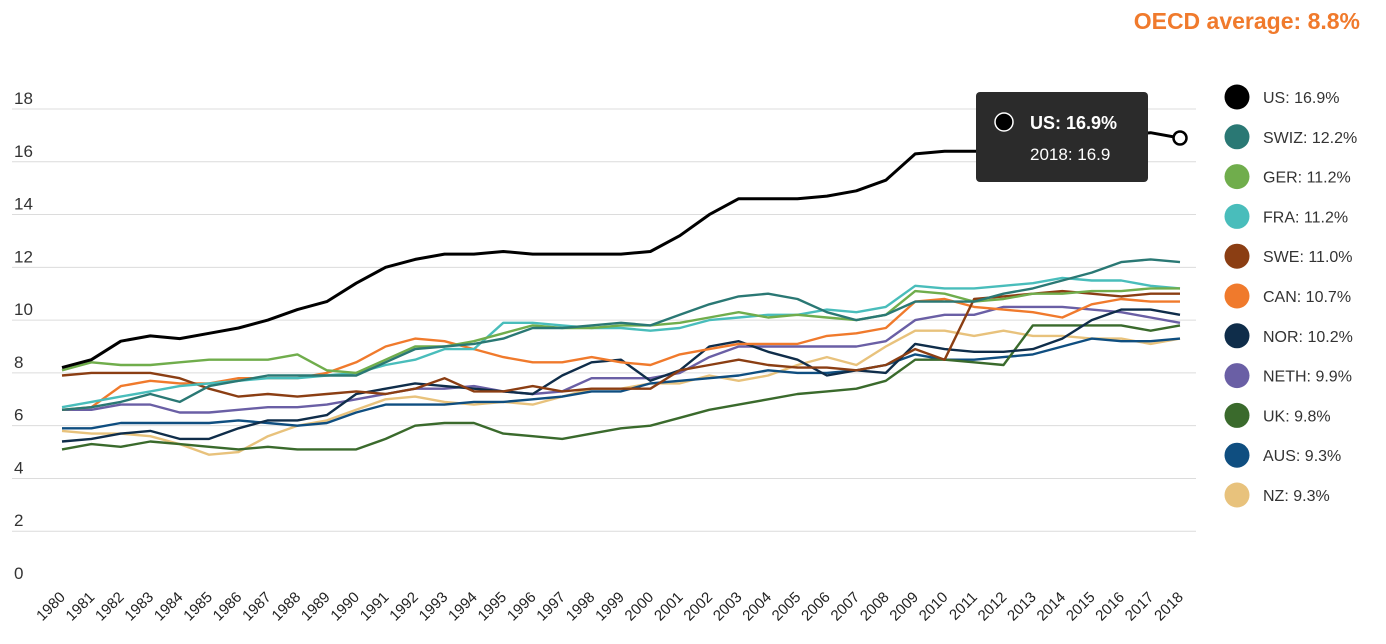 The height and width of the screenshot is (644, 1386). I want to click on x-tick-label: 2016, so click(1110, 607).